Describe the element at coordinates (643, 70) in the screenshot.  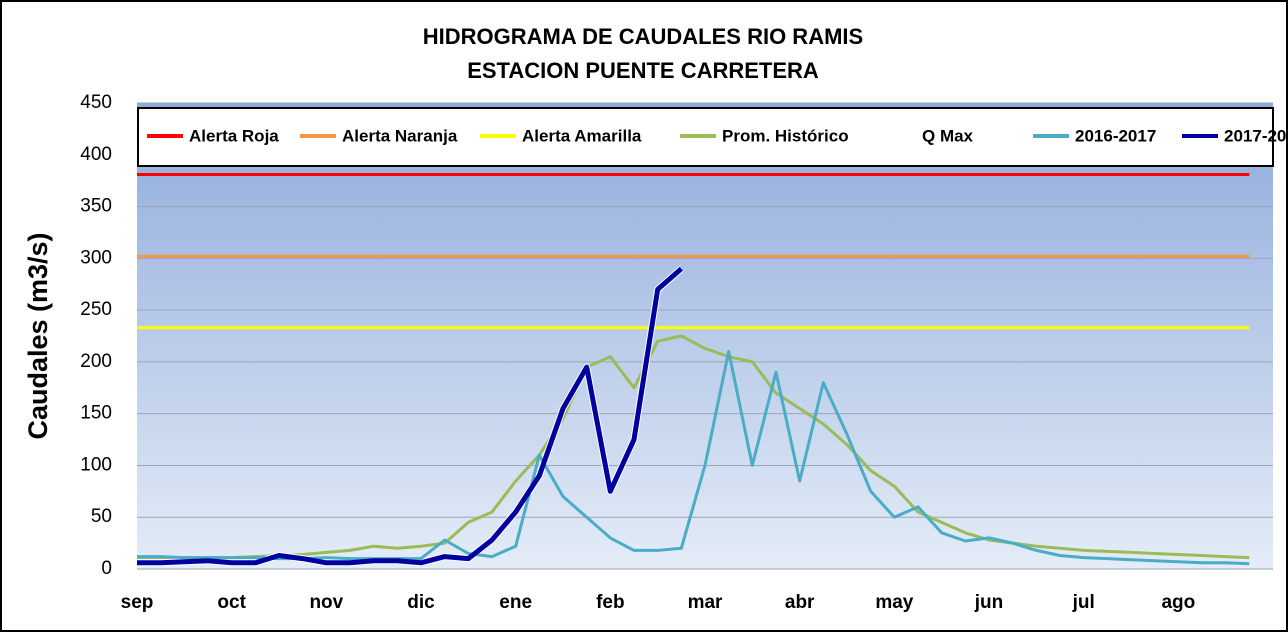
I see `chart-subtitle: ESTACION PUENTE CARRETERA` at that location.